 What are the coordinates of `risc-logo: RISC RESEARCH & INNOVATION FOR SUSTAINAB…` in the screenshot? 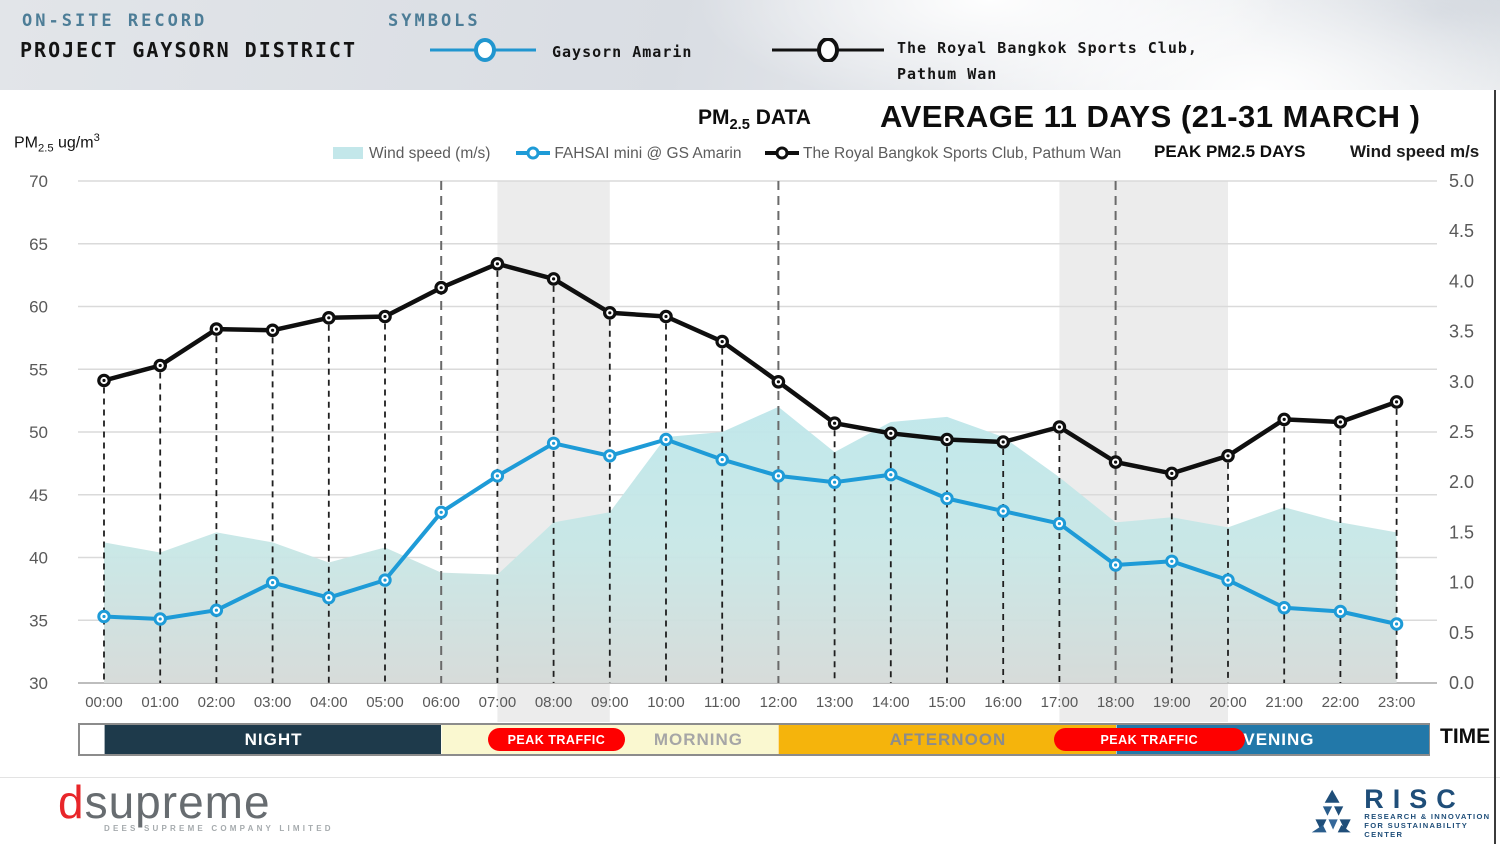 It's located at (1404, 812).